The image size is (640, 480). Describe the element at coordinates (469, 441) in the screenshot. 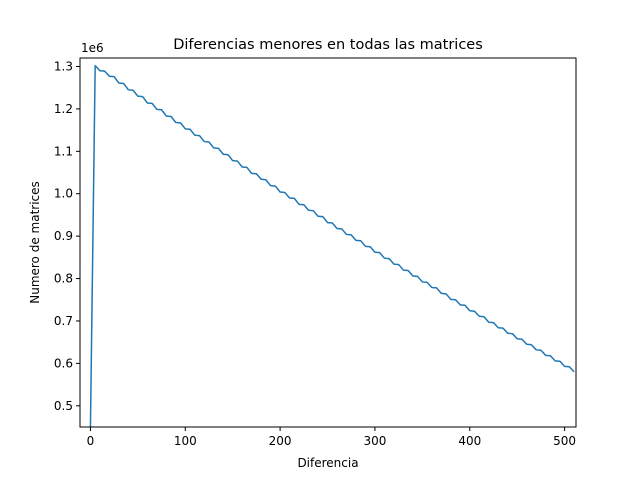

I see `x-tick-label: 400` at that location.